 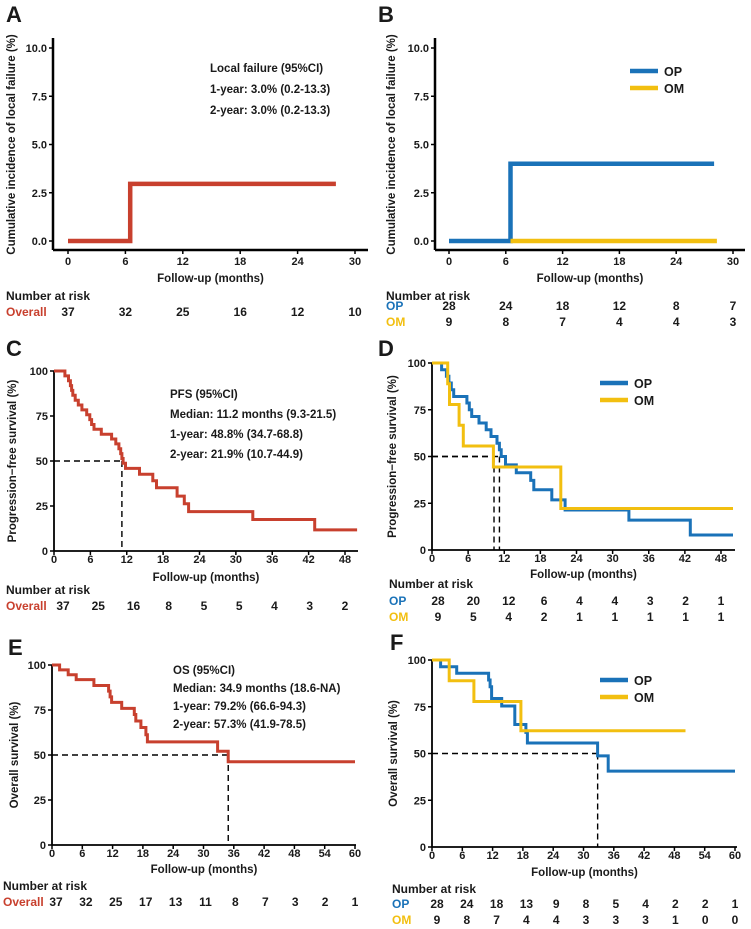 I want to click on annotation-line: 1-year: 79.2% (66.6-94.3), so click(x=239, y=707).